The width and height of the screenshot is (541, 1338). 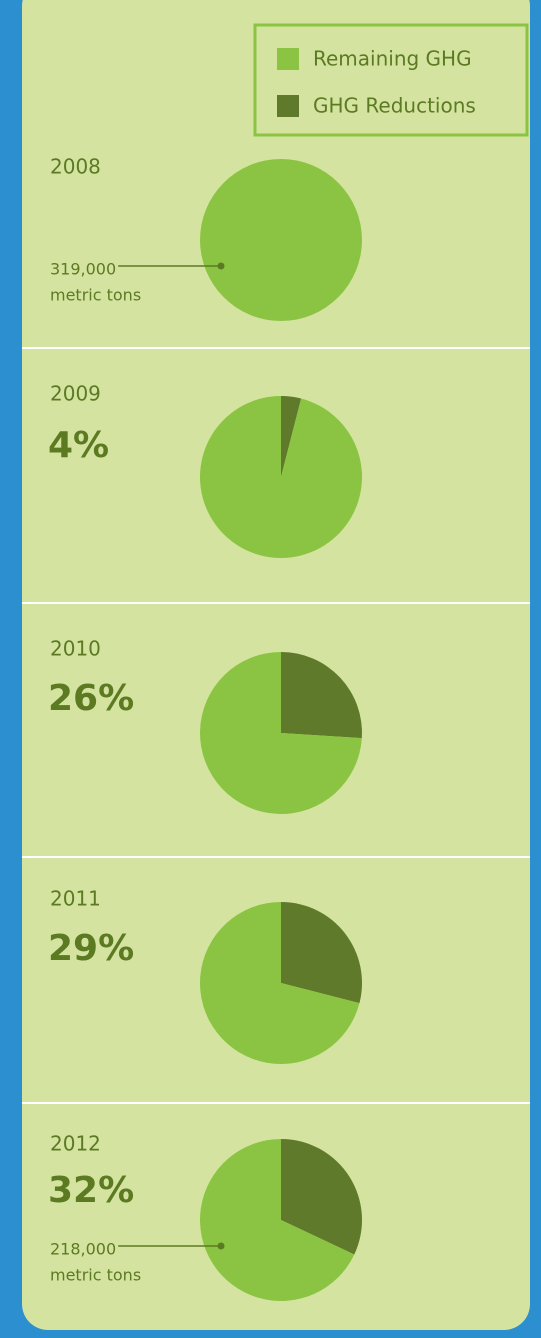 I want to click on legend-box, so click(x=391, y=80).